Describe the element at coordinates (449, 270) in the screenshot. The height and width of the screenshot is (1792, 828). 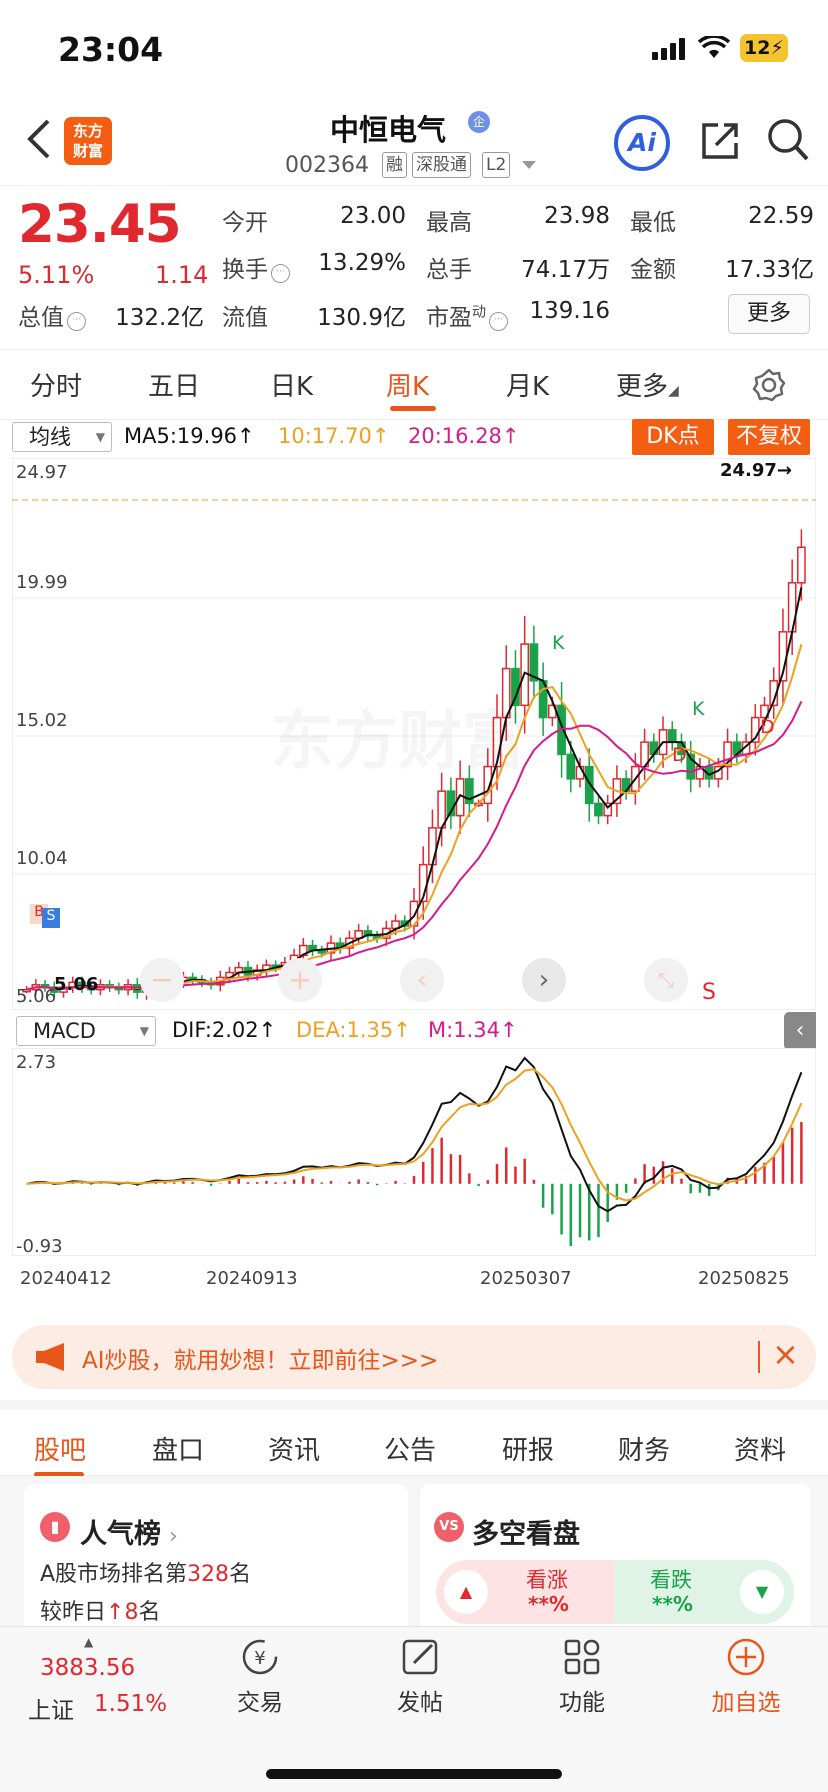
I see `volume-label: 总手` at that location.